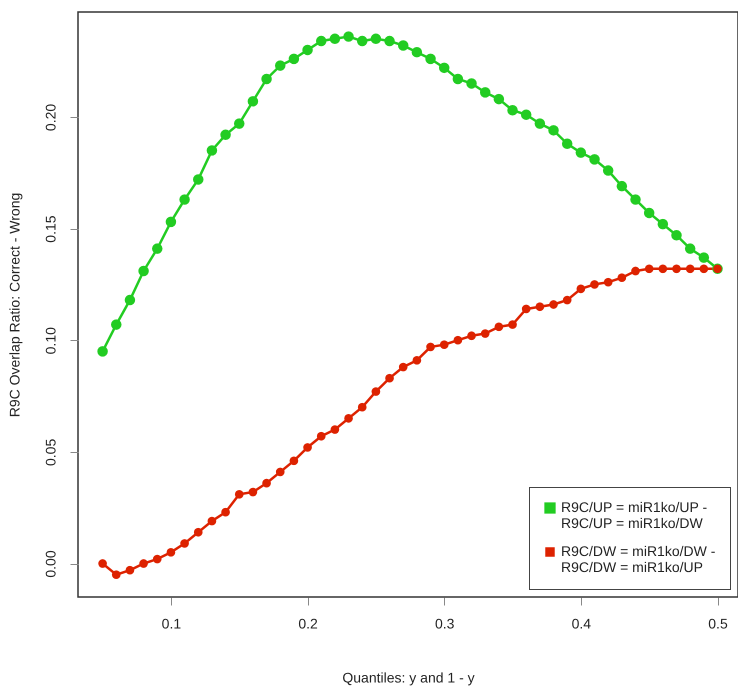 This screenshot has height=693, width=752. I want to click on y-axis-title: R9C Overlap Ratio: Correct - Wrong, so click(14, 305).